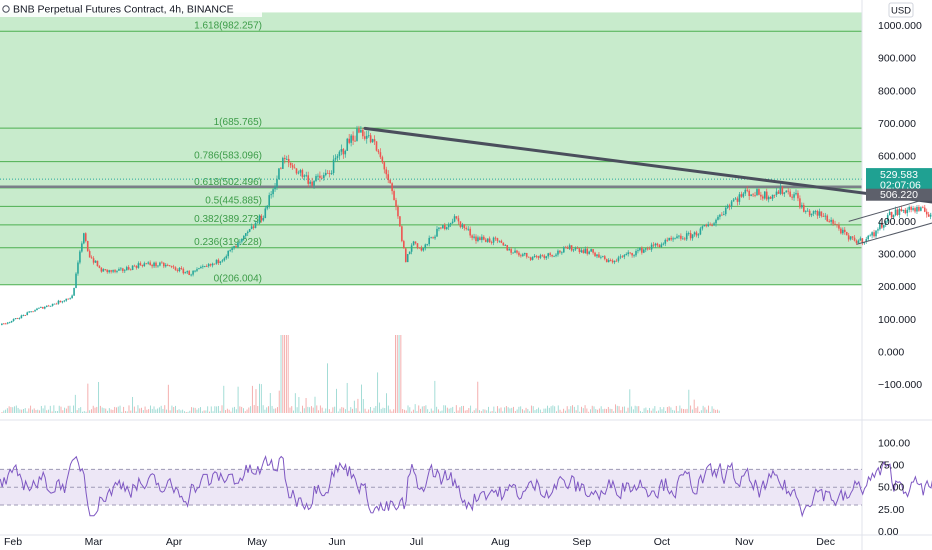 The height and width of the screenshot is (550, 932). Describe the element at coordinates (360, 374) in the screenshot. I see `volume-series` at that location.